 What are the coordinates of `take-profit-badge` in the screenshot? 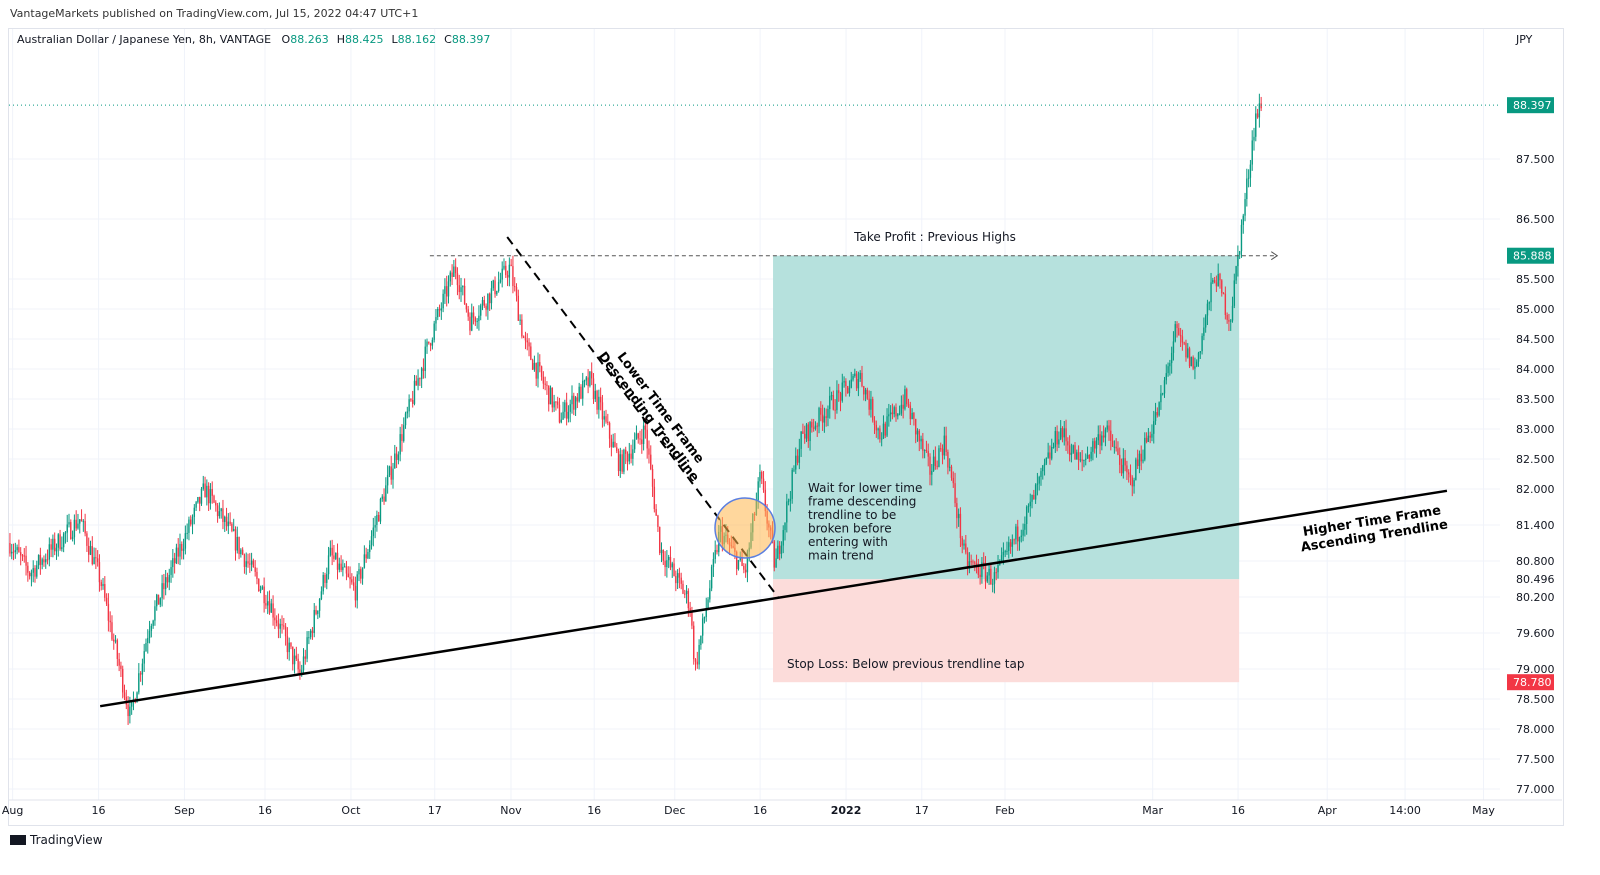 It's located at (1530, 255).